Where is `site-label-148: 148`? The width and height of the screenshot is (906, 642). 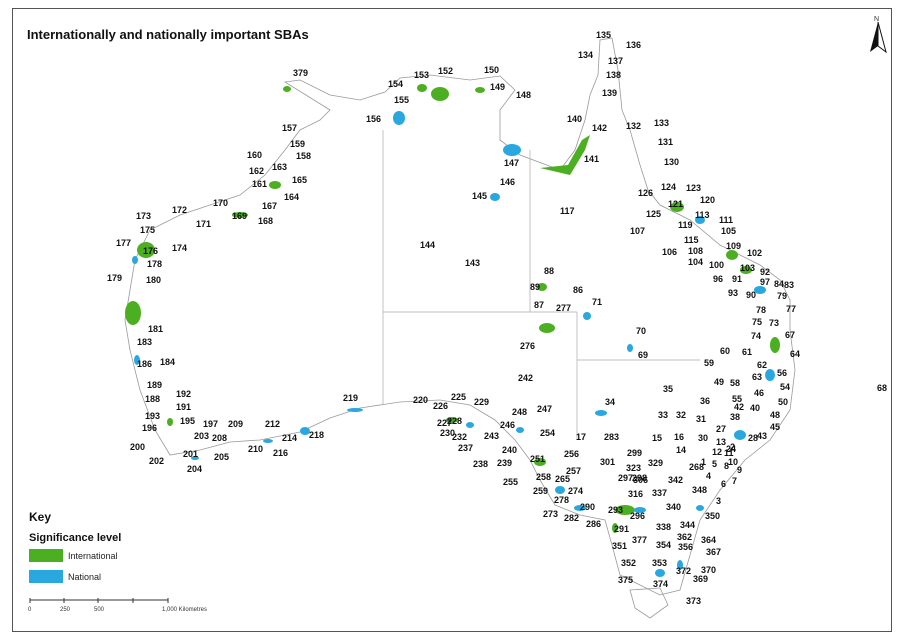
site-label-148: 148 is located at coordinates (523, 95).